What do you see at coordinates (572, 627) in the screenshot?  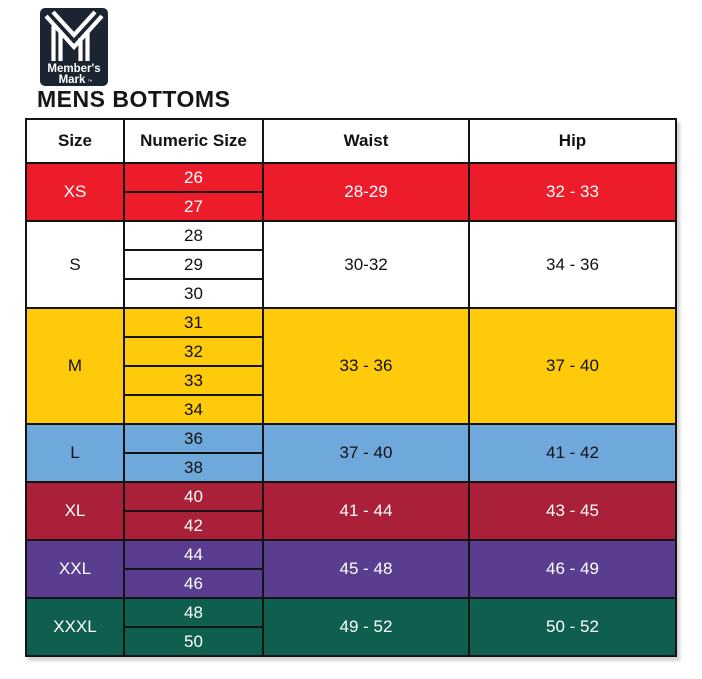 I see `hip-range-xxxl: 50 - 52` at bounding box center [572, 627].